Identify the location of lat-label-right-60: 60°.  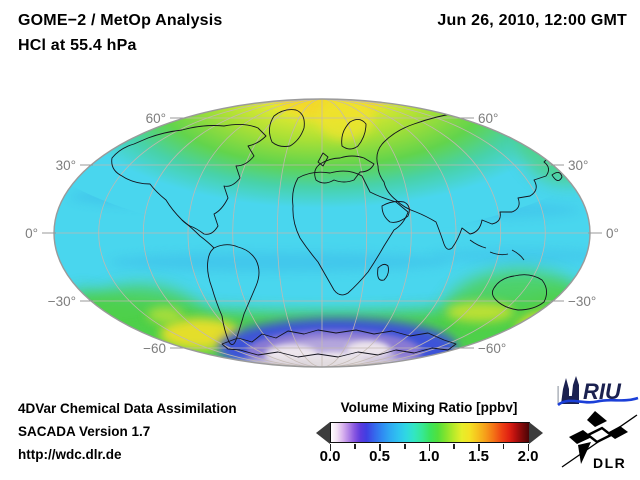
(488, 118).